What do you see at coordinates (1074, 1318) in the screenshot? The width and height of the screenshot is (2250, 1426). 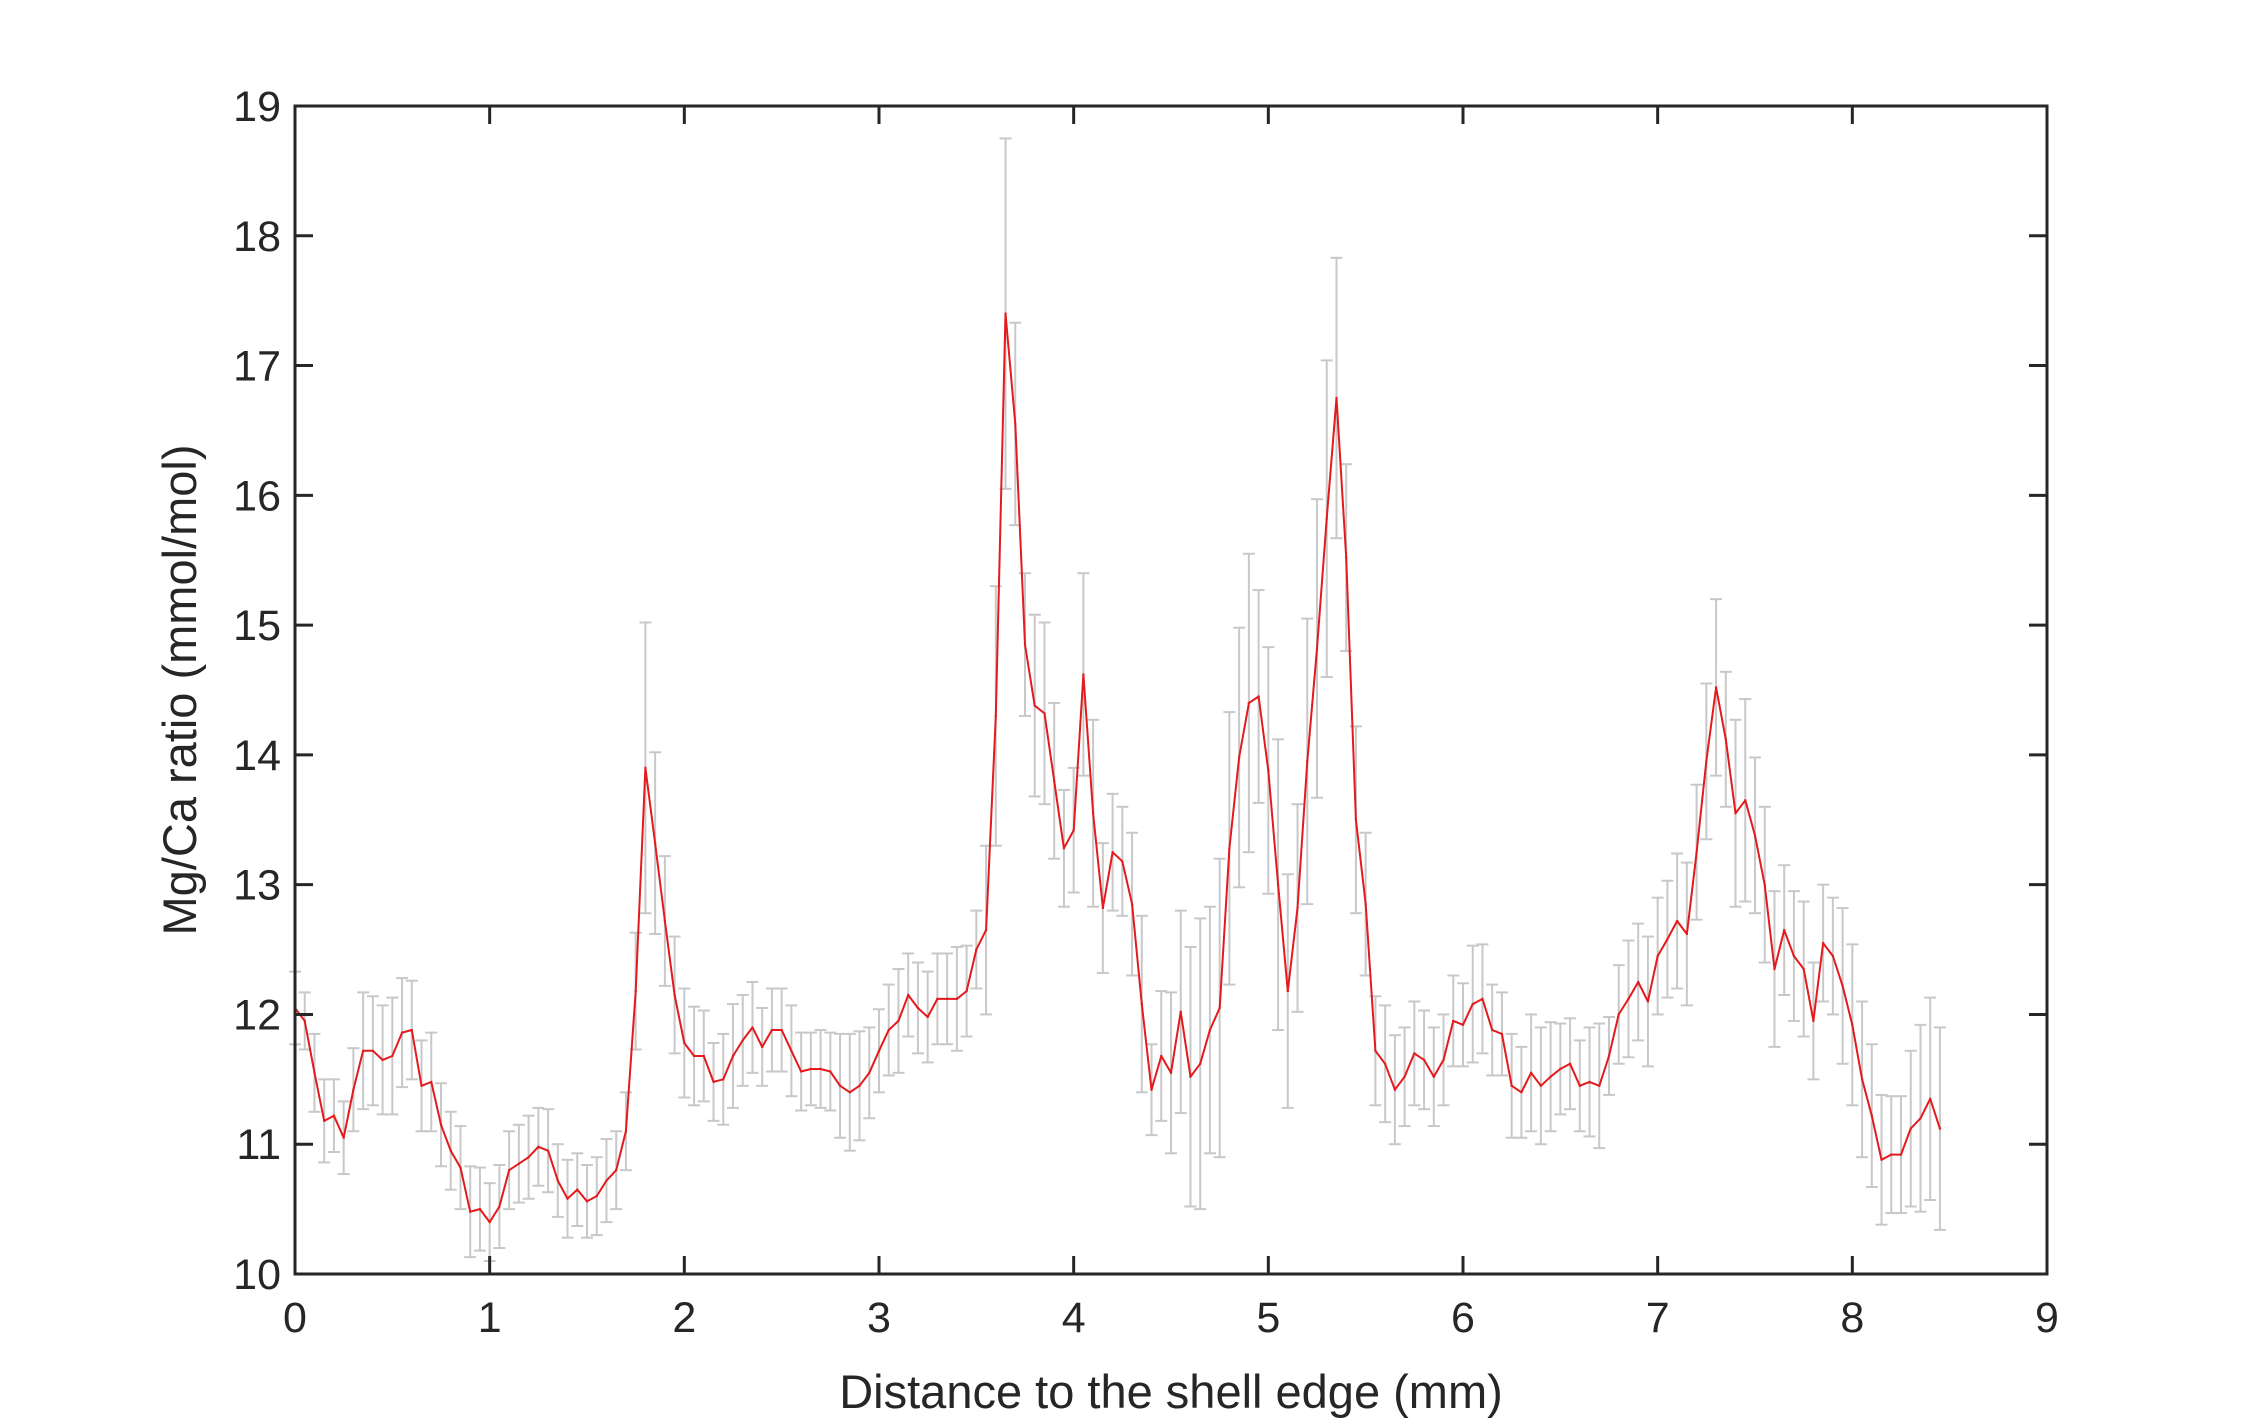 I see `x-tick-label: 4` at bounding box center [1074, 1318].